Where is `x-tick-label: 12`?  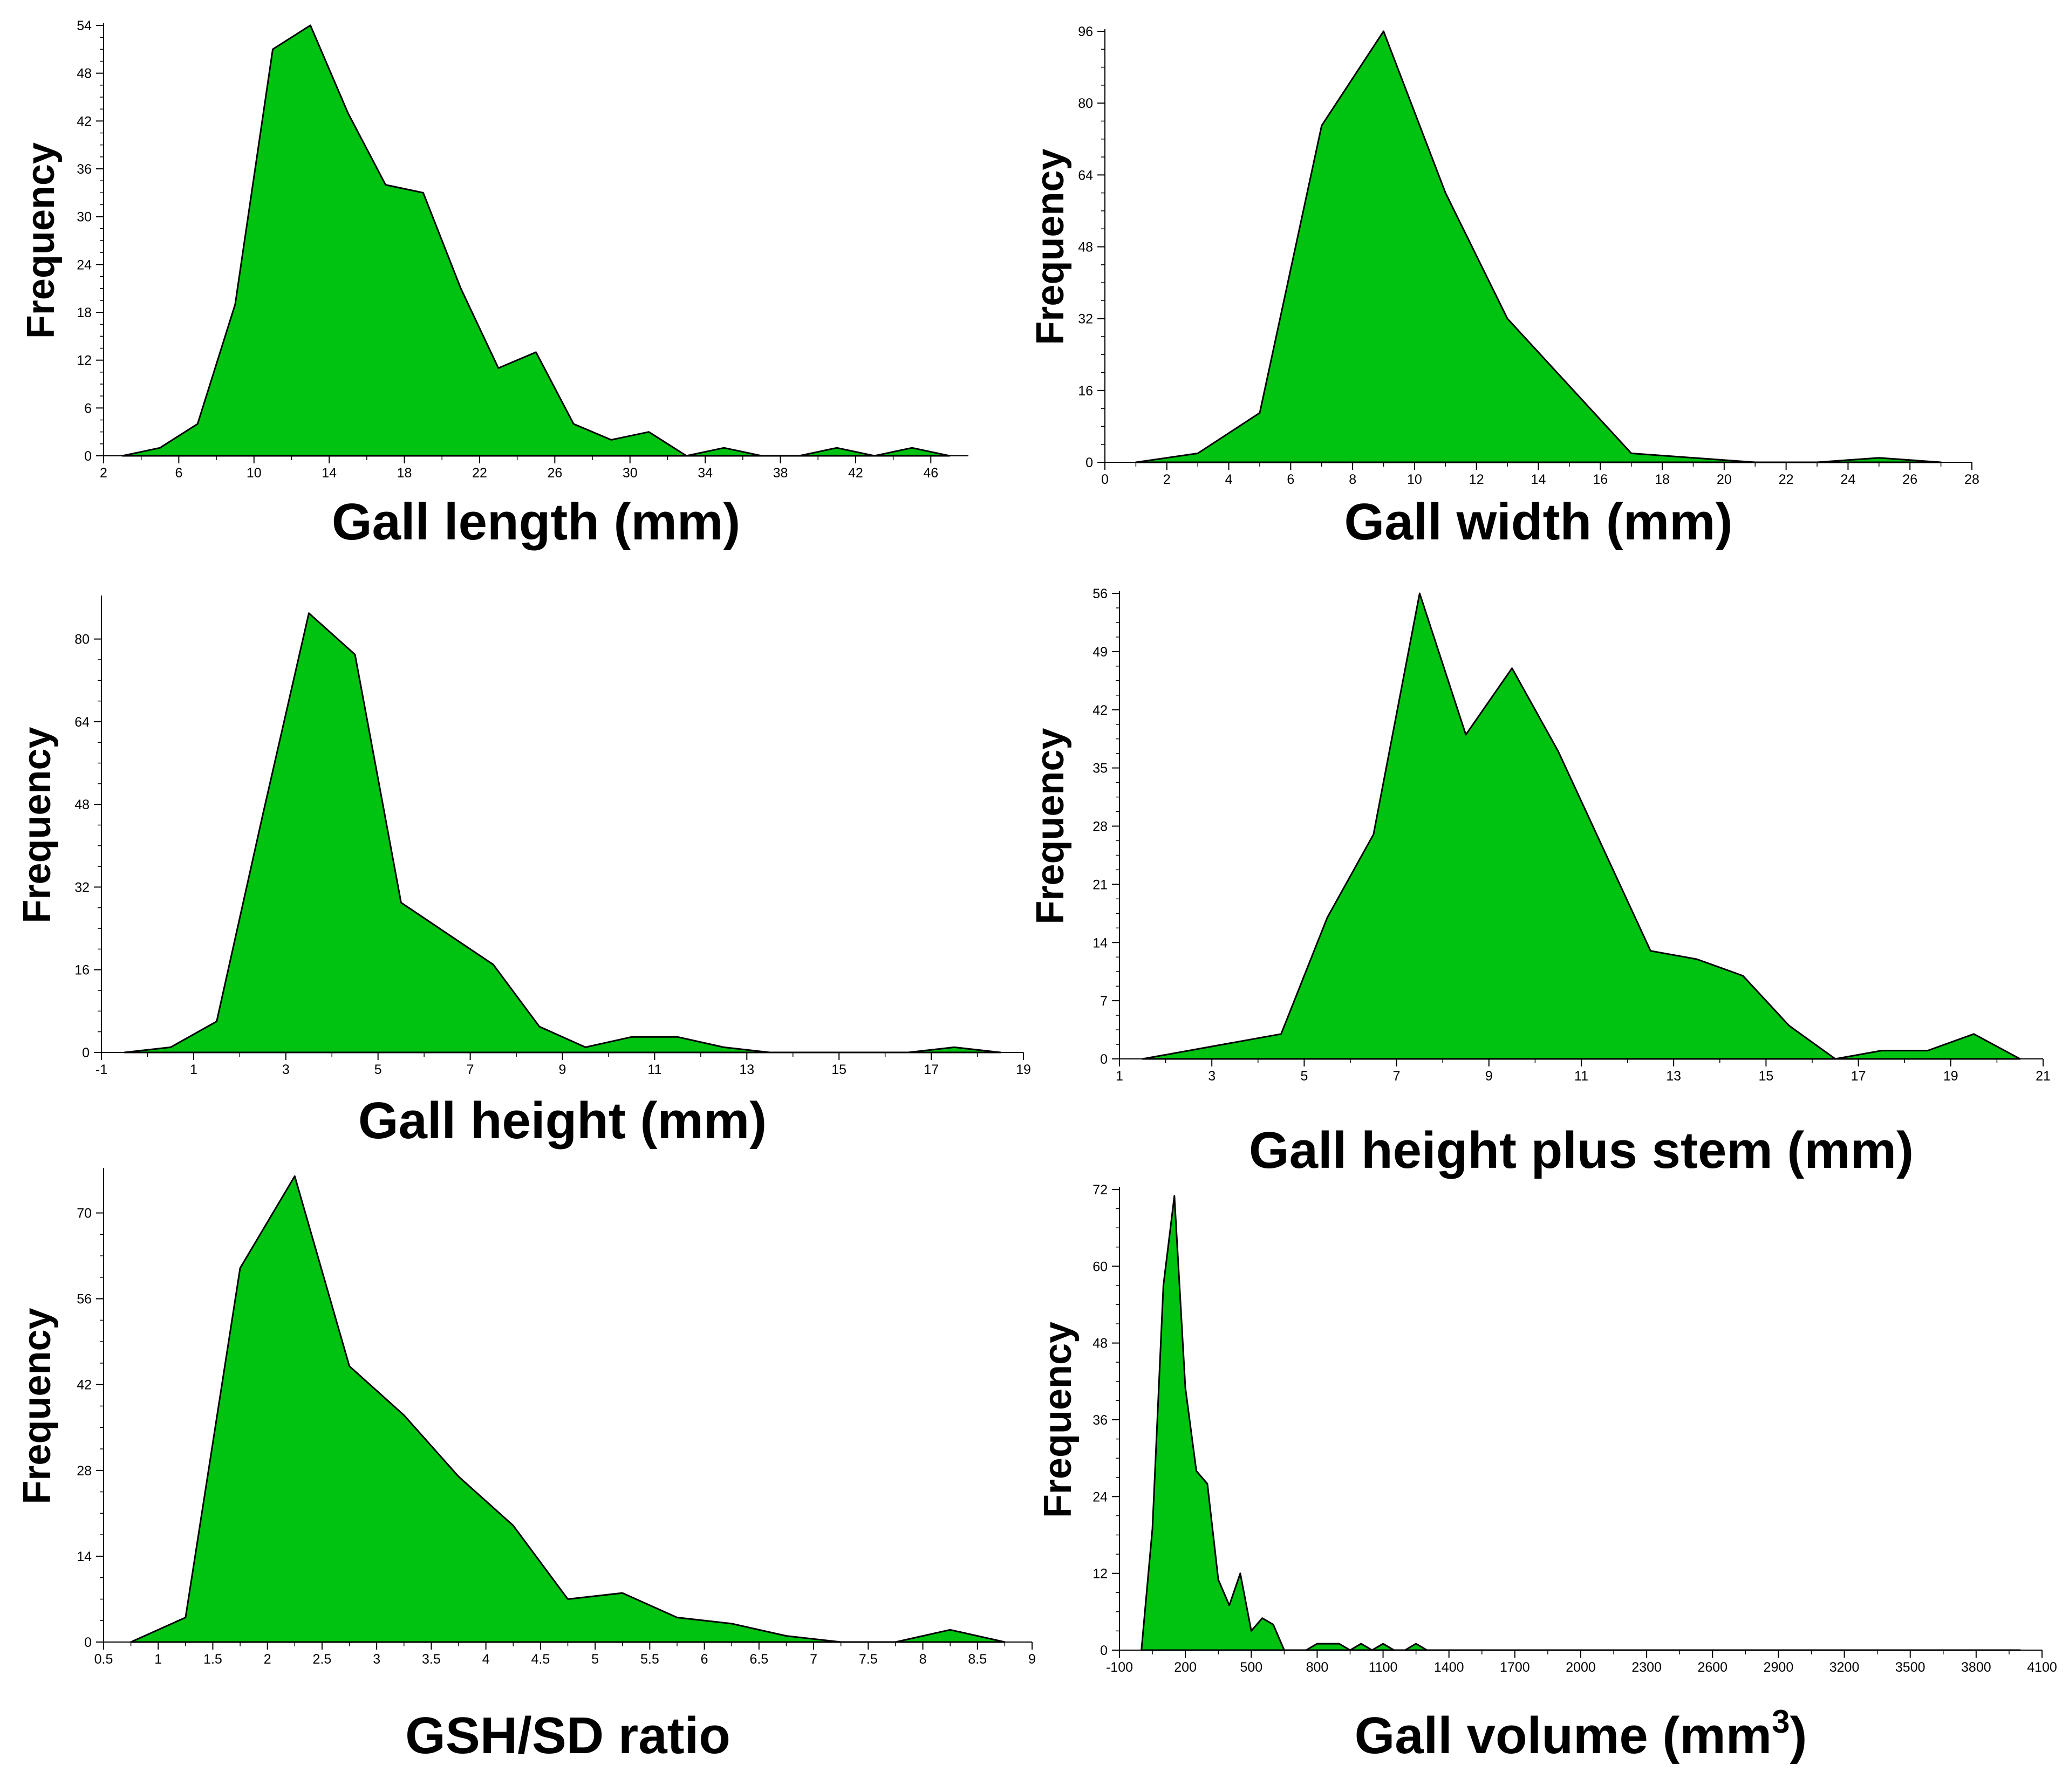
x-tick-label: 12 is located at coordinates (1476, 479).